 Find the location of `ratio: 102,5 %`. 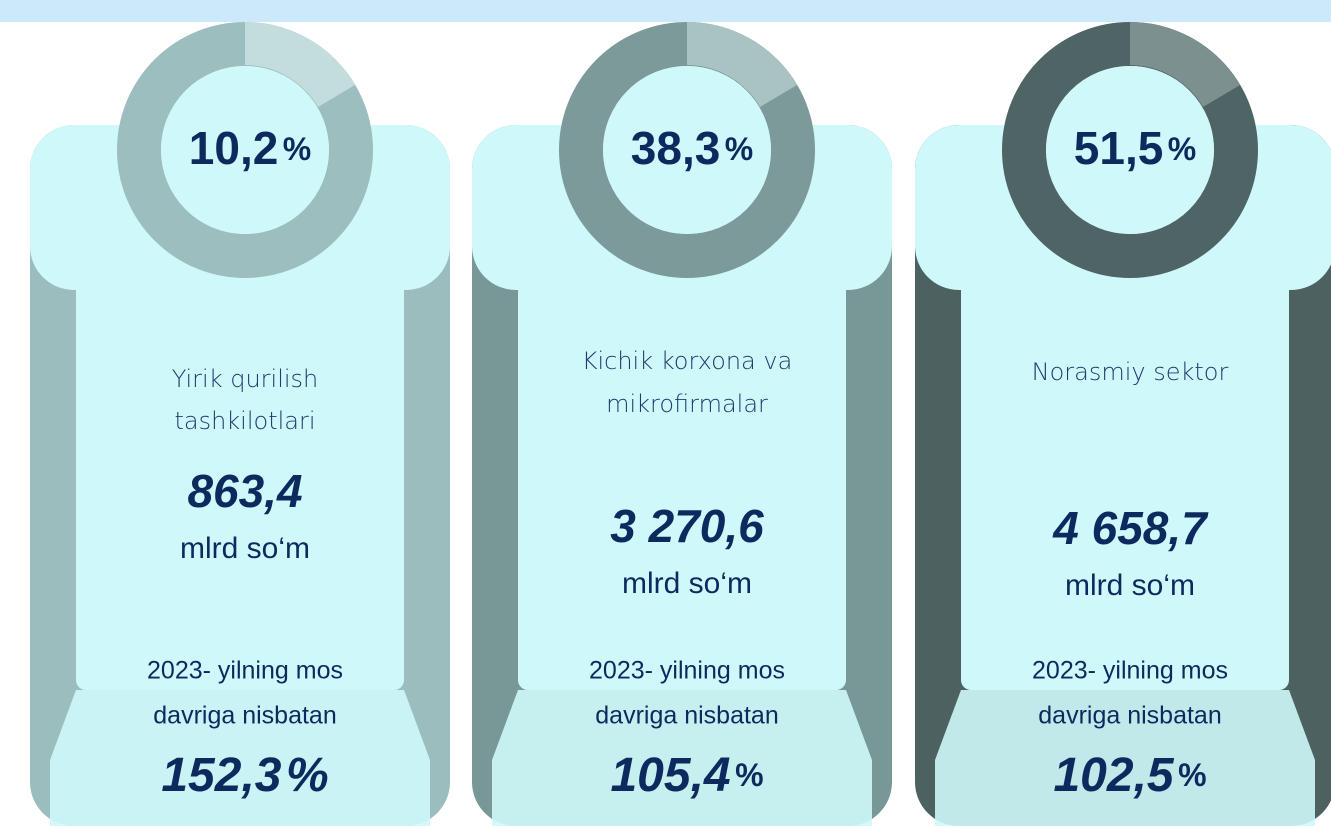

ratio: 102,5 % is located at coordinates (1129, 775).